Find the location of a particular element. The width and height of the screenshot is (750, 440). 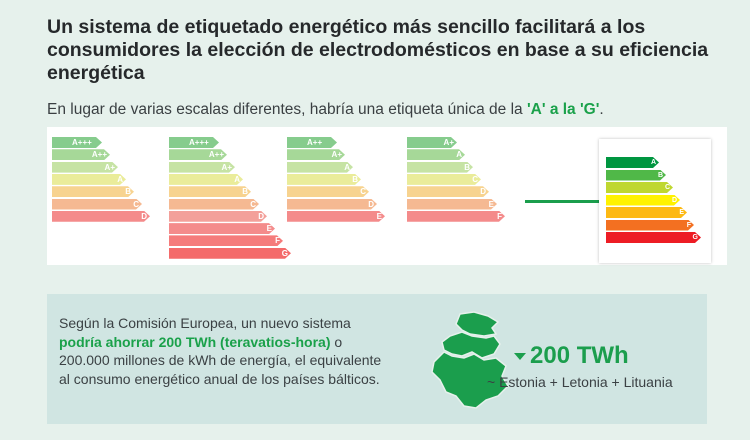

countries-caption: ~ Estonia + Letonia + Lituania is located at coordinates (580, 382).